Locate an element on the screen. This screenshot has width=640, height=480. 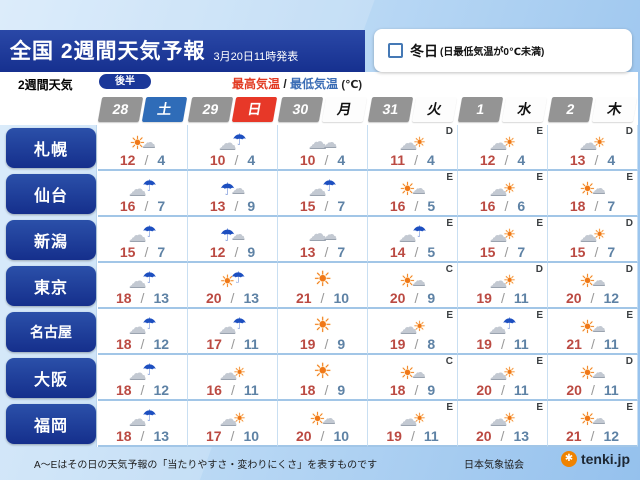
city-label: 福岡 is located at coordinates (51, 424).